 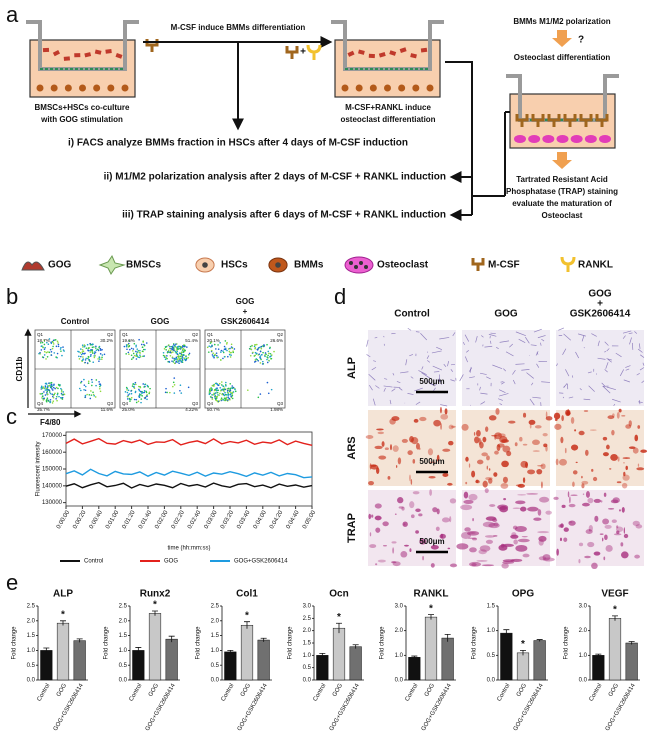 I want to click on x-axis-label: F4/80, so click(x=50, y=422).